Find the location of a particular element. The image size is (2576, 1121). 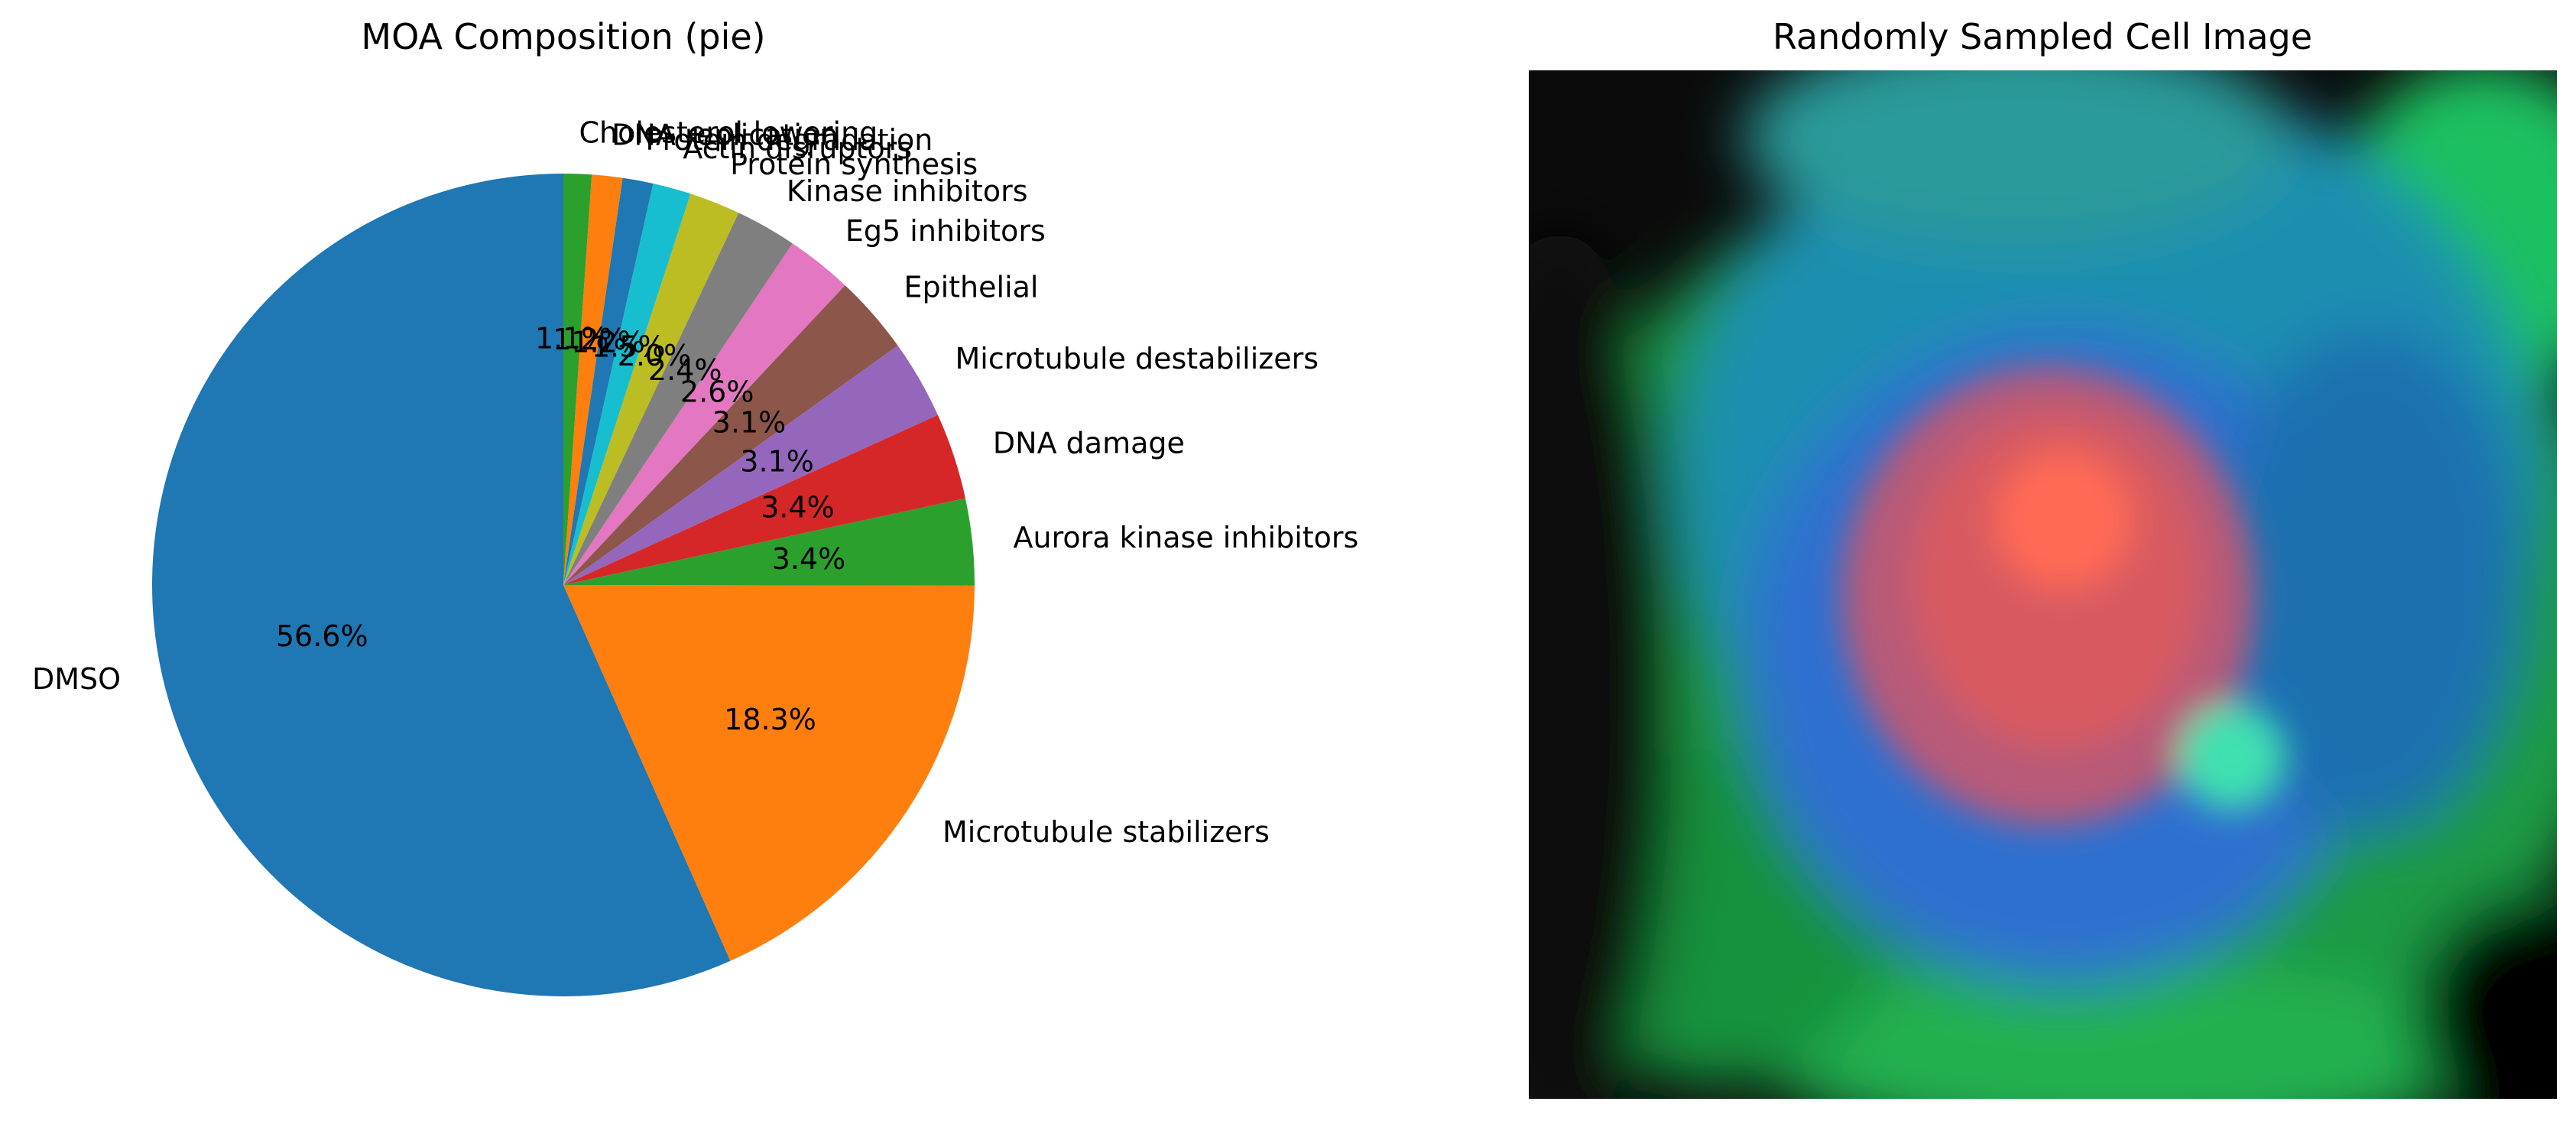

pie-category-label: Kinase inhibitors is located at coordinates (908, 191).